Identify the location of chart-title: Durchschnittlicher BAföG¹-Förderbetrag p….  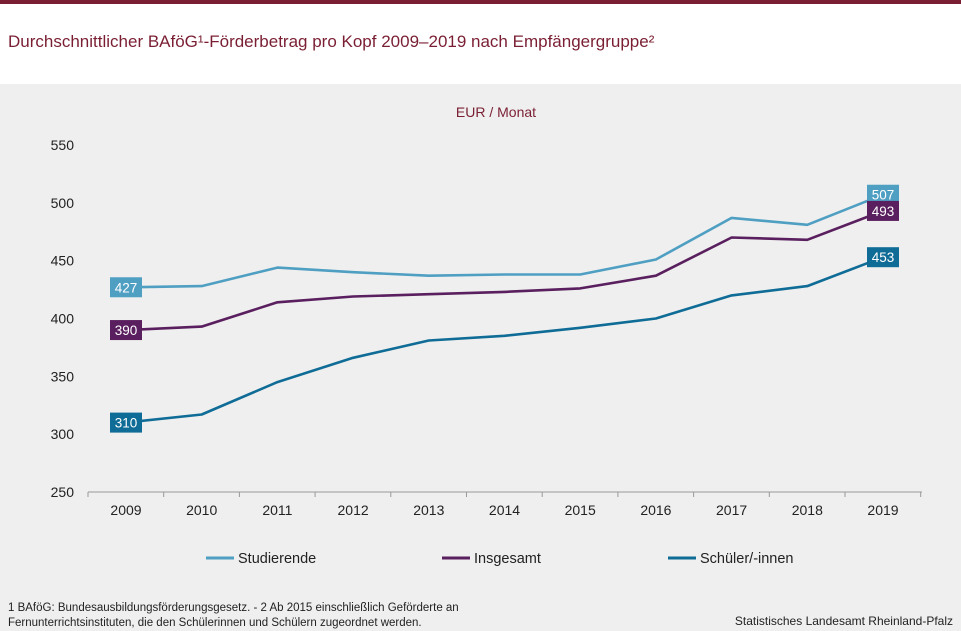
(331, 41).